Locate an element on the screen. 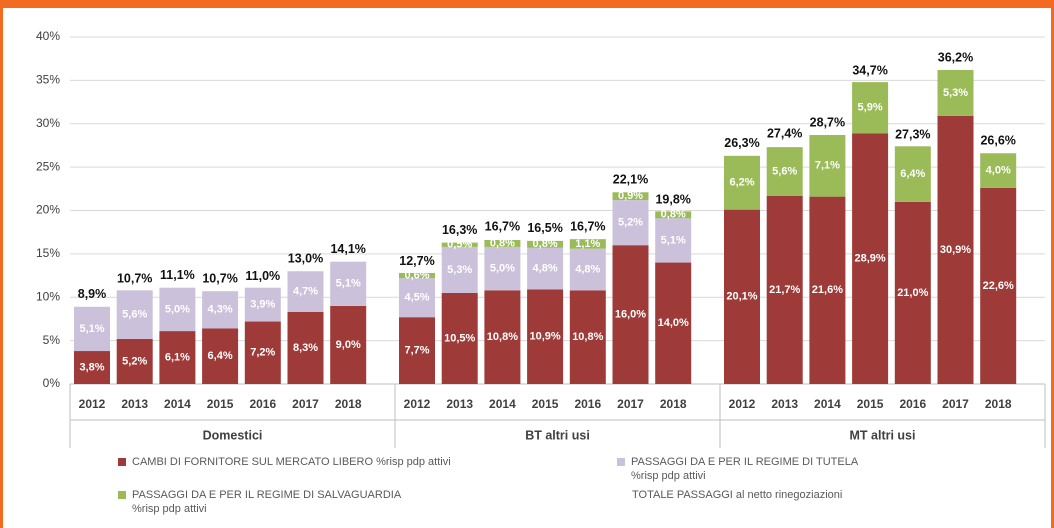 Image resolution: width=1054 pixels, height=528 pixels. total-label: 26,3% is located at coordinates (741, 143).